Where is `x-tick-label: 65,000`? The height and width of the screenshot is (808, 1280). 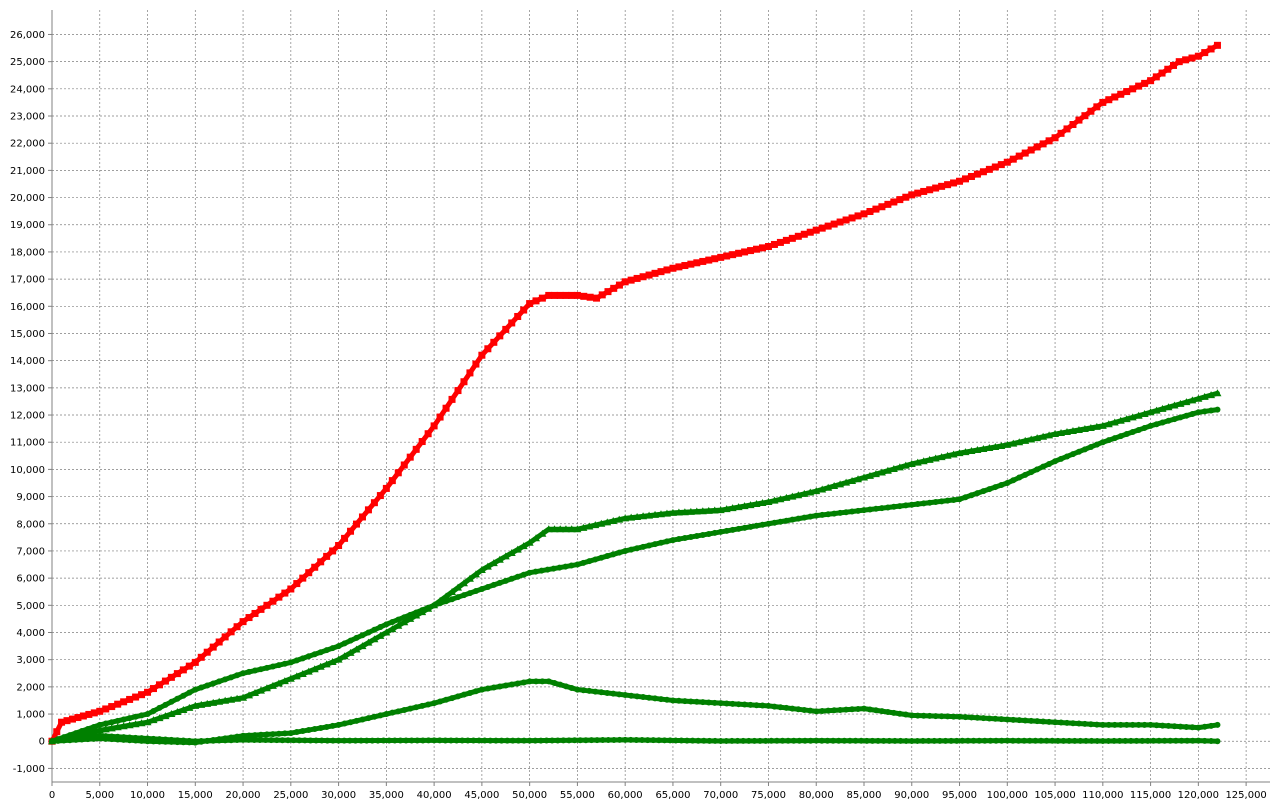 x-tick-label: 65,000 is located at coordinates (672, 795).